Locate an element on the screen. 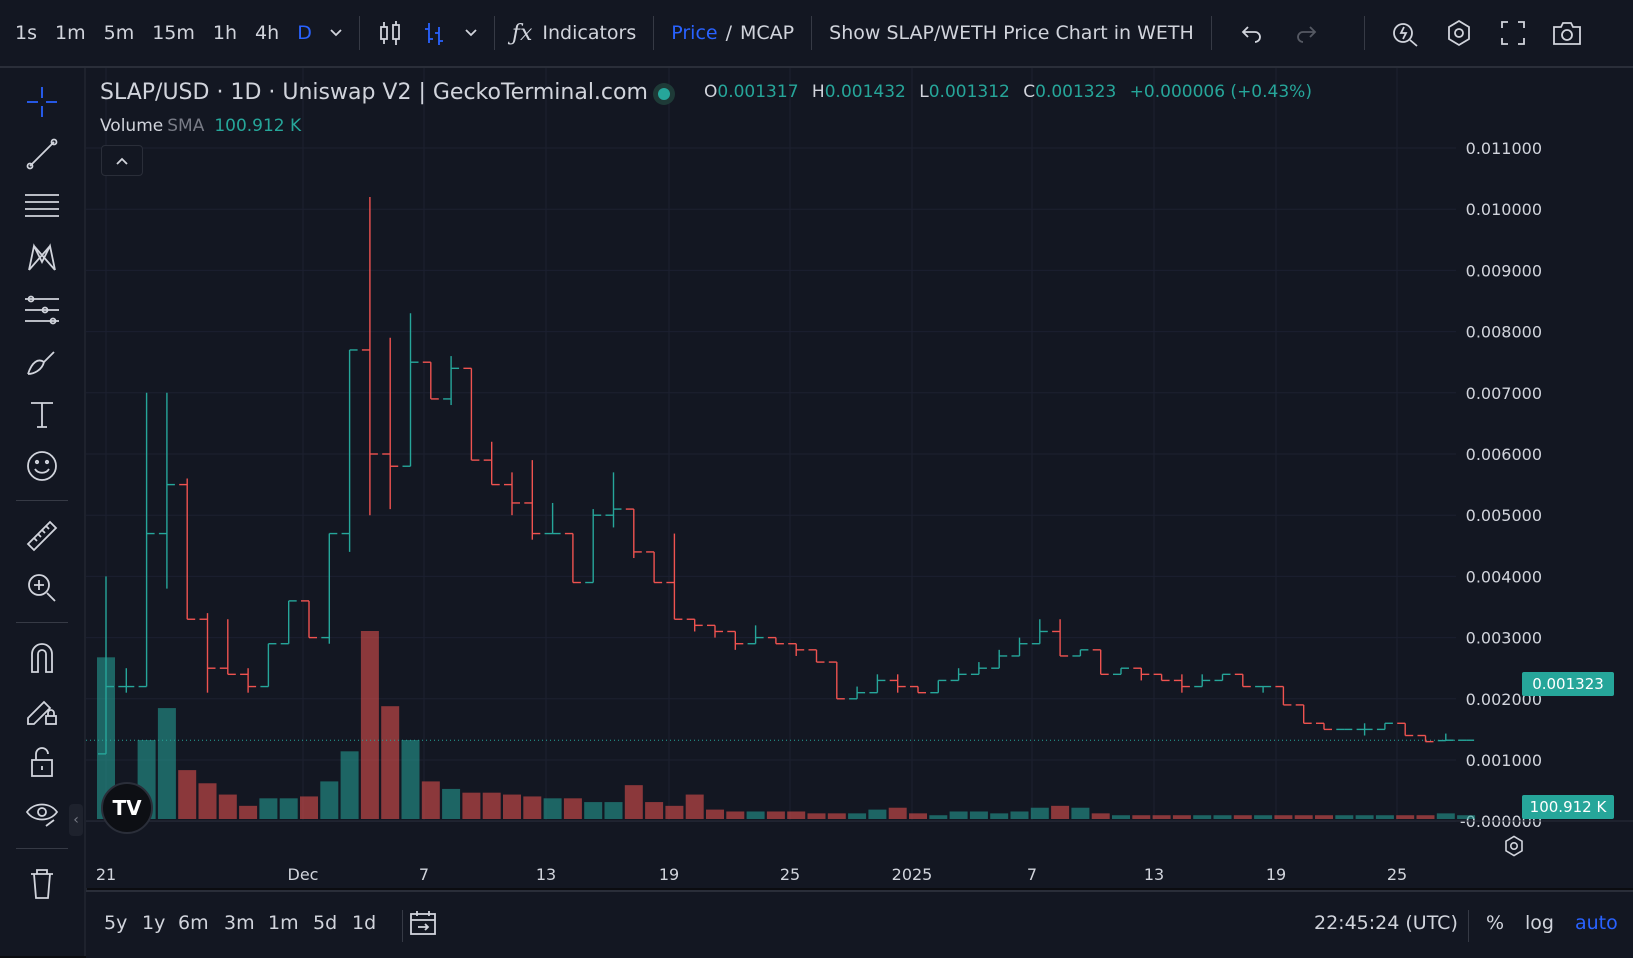 This screenshot has height=958, width=1633. price-axis-tick: 0.011000 is located at coordinates (1504, 148).